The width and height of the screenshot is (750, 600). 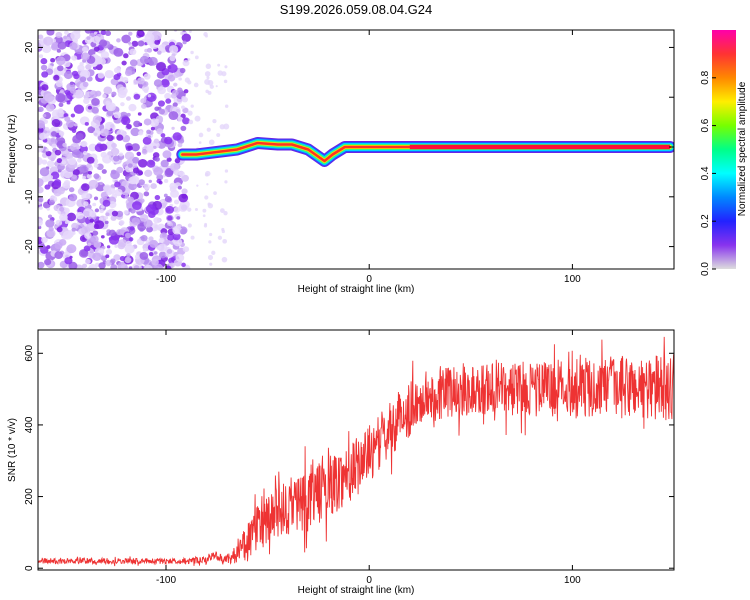 I want to click on spectrogram-x-tick-label: 0, so click(x=369, y=279).